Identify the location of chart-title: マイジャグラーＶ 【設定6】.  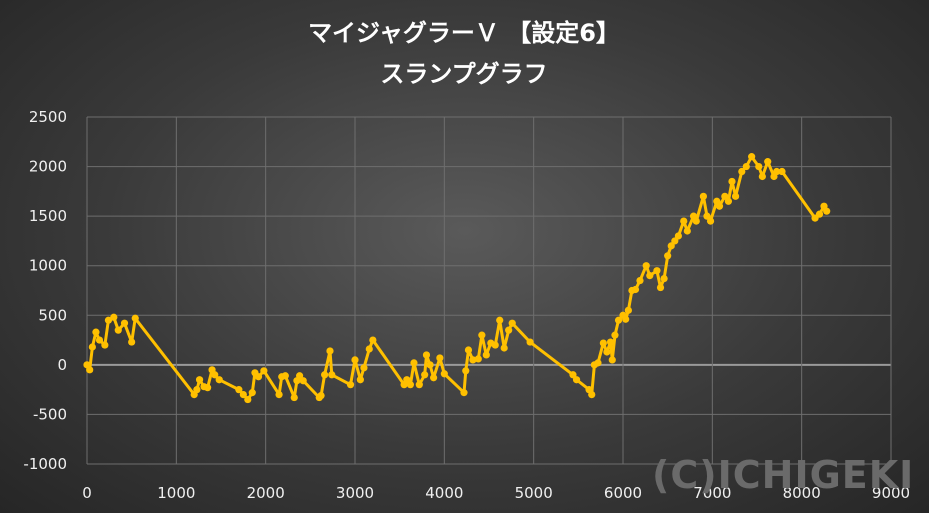
(464, 33).